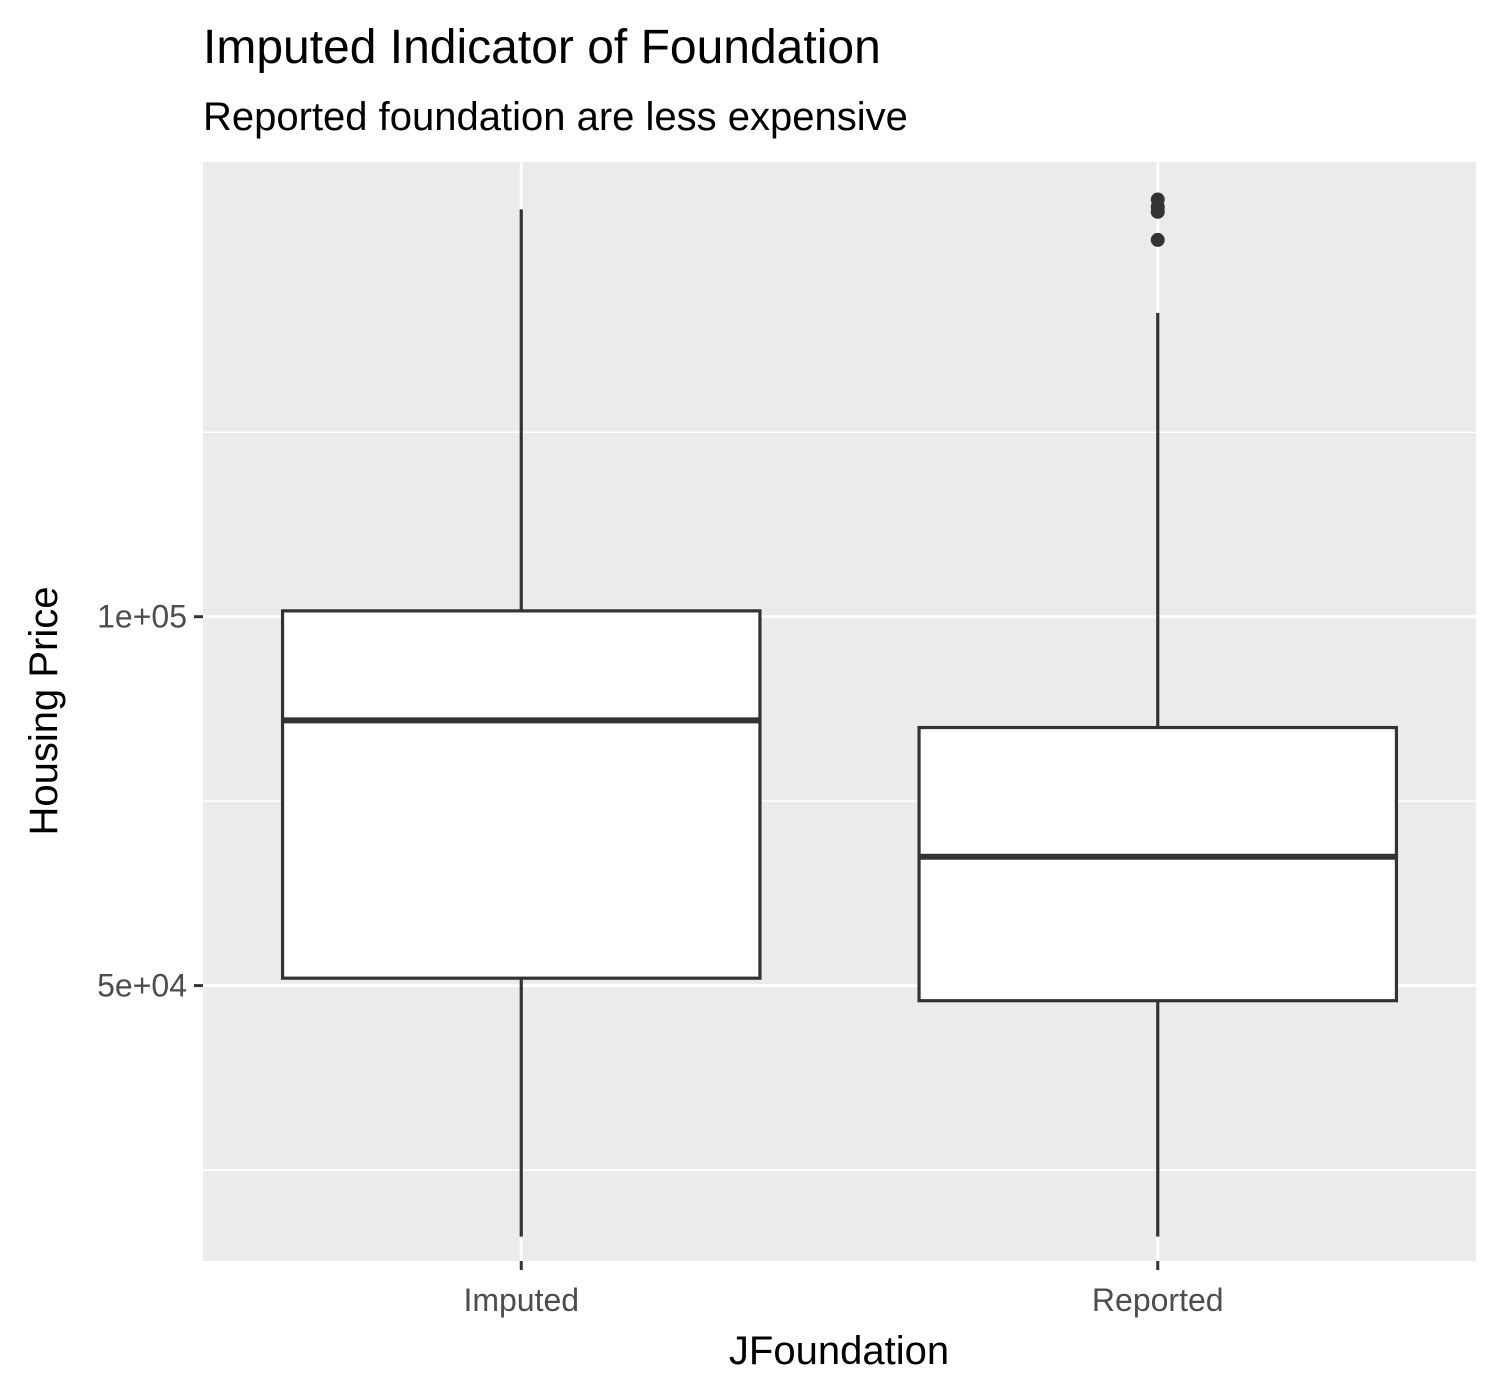 This screenshot has height=1396, width=1500. Describe the element at coordinates (142, 986) in the screenshot. I see `y-tick-label: 5e+04` at that location.